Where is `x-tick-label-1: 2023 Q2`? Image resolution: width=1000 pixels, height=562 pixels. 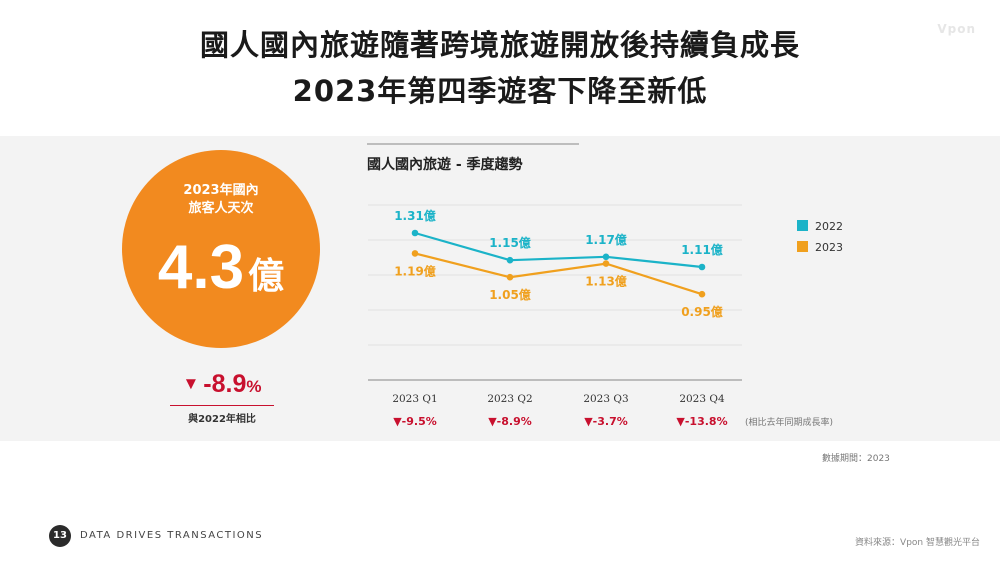 x-tick-label-1: 2023 Q2 is located at coordinates (509, 399).